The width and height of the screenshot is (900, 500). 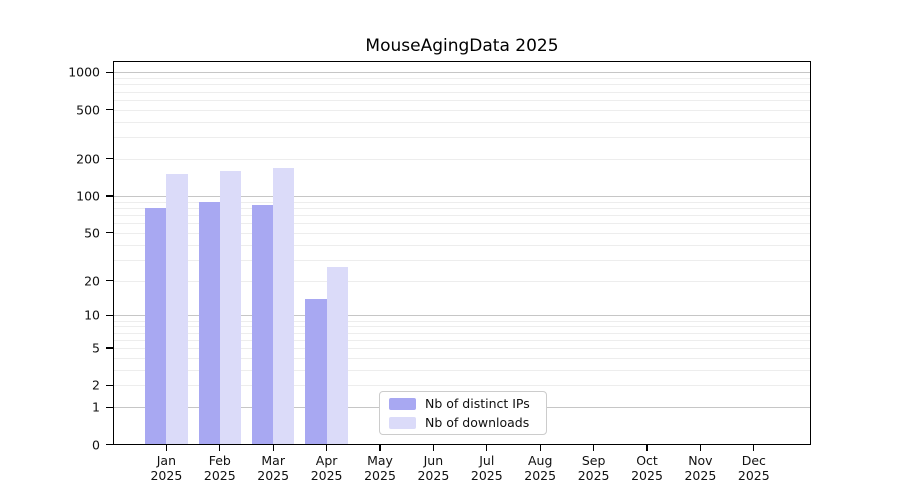 I want to click on bar-distinct-ips-jan, so click(x=156, y=326).